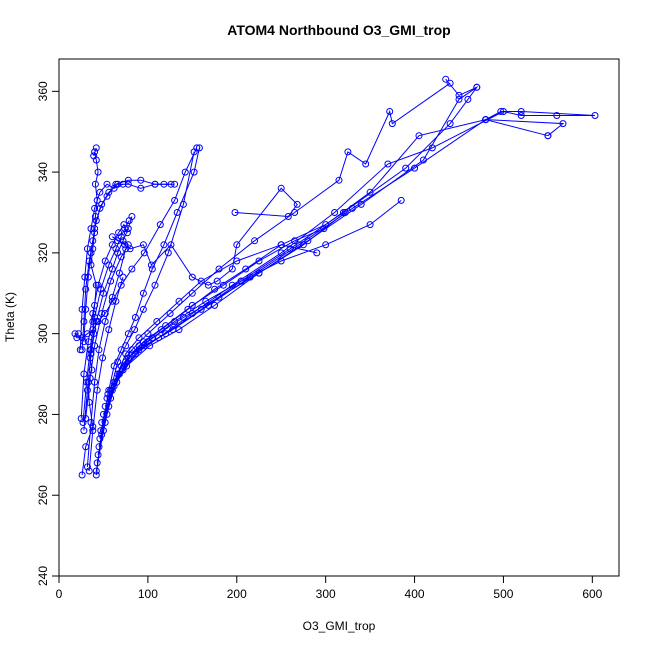 The image size is (650, 650). I want to click on y-tick-label: 260, so click(43, 495).